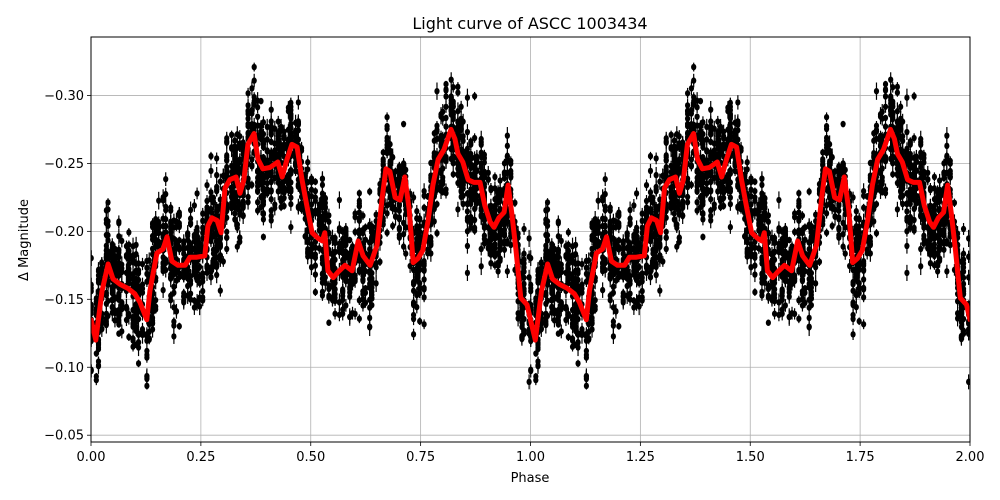  What do you see at coordinates (310, 457) in the screenshot?
I see `x-tick-label: 0.50` at bounding box center [310, 457].